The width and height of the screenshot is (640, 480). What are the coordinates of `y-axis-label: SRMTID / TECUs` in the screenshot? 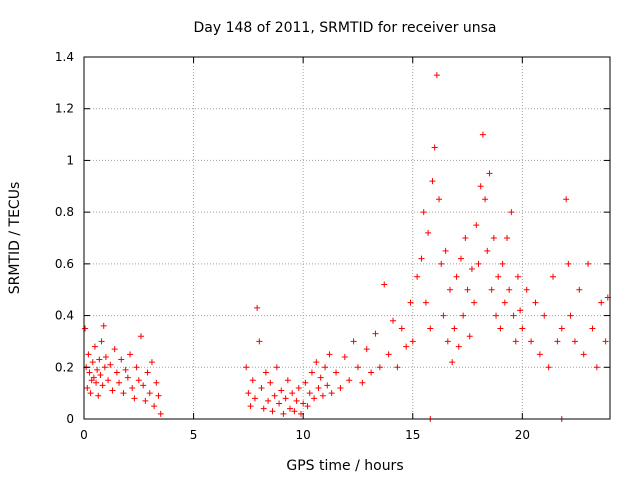 It's located at (15, 238).